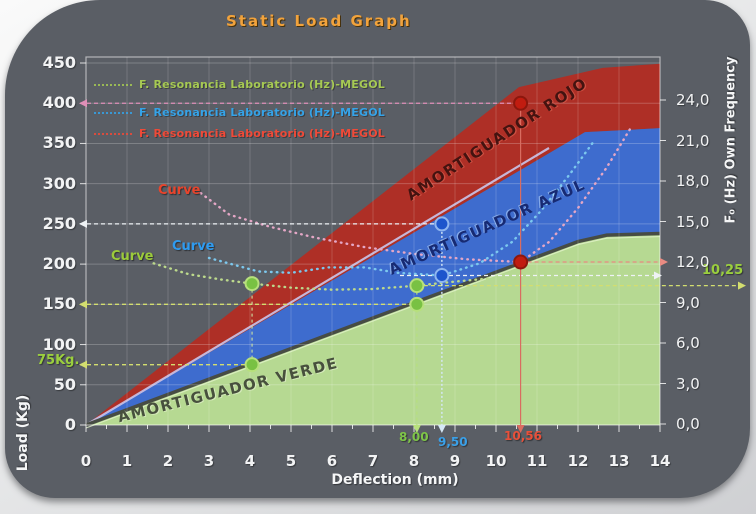  I want to click on x-axis-title: Deflection (mm), so click(395, 480).